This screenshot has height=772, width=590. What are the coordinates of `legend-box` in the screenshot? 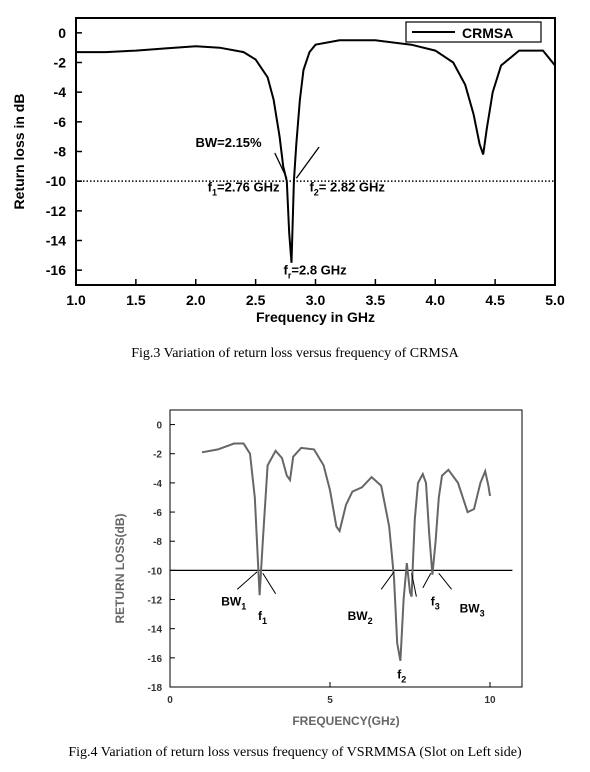 It's located at (473, 32).